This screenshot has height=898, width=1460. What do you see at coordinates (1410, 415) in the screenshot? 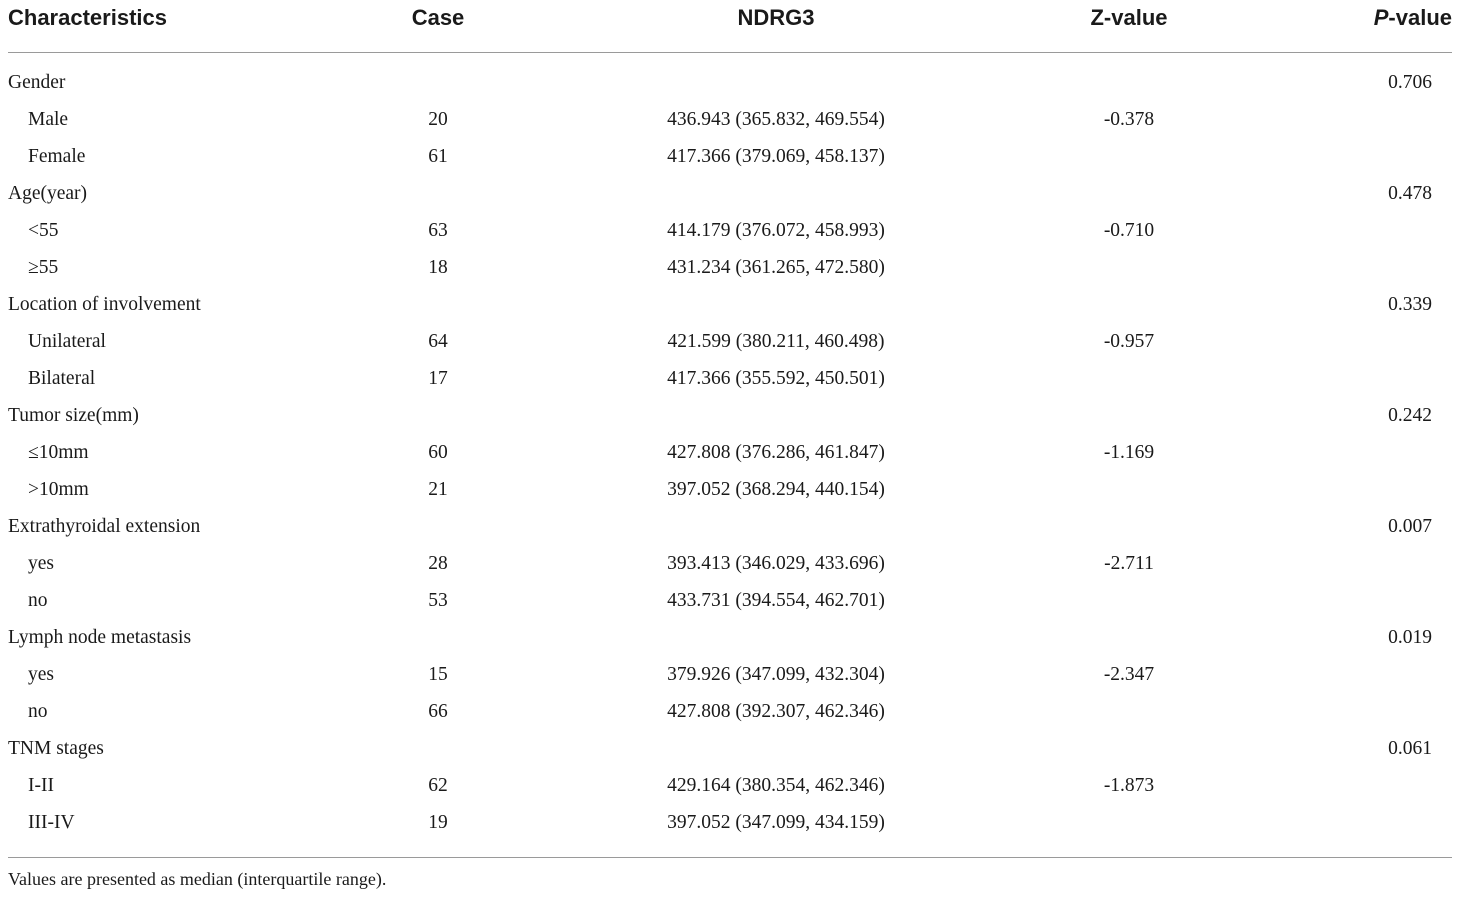
I see `cell-p-value: 0.242` at bounding box center [1410, 415].